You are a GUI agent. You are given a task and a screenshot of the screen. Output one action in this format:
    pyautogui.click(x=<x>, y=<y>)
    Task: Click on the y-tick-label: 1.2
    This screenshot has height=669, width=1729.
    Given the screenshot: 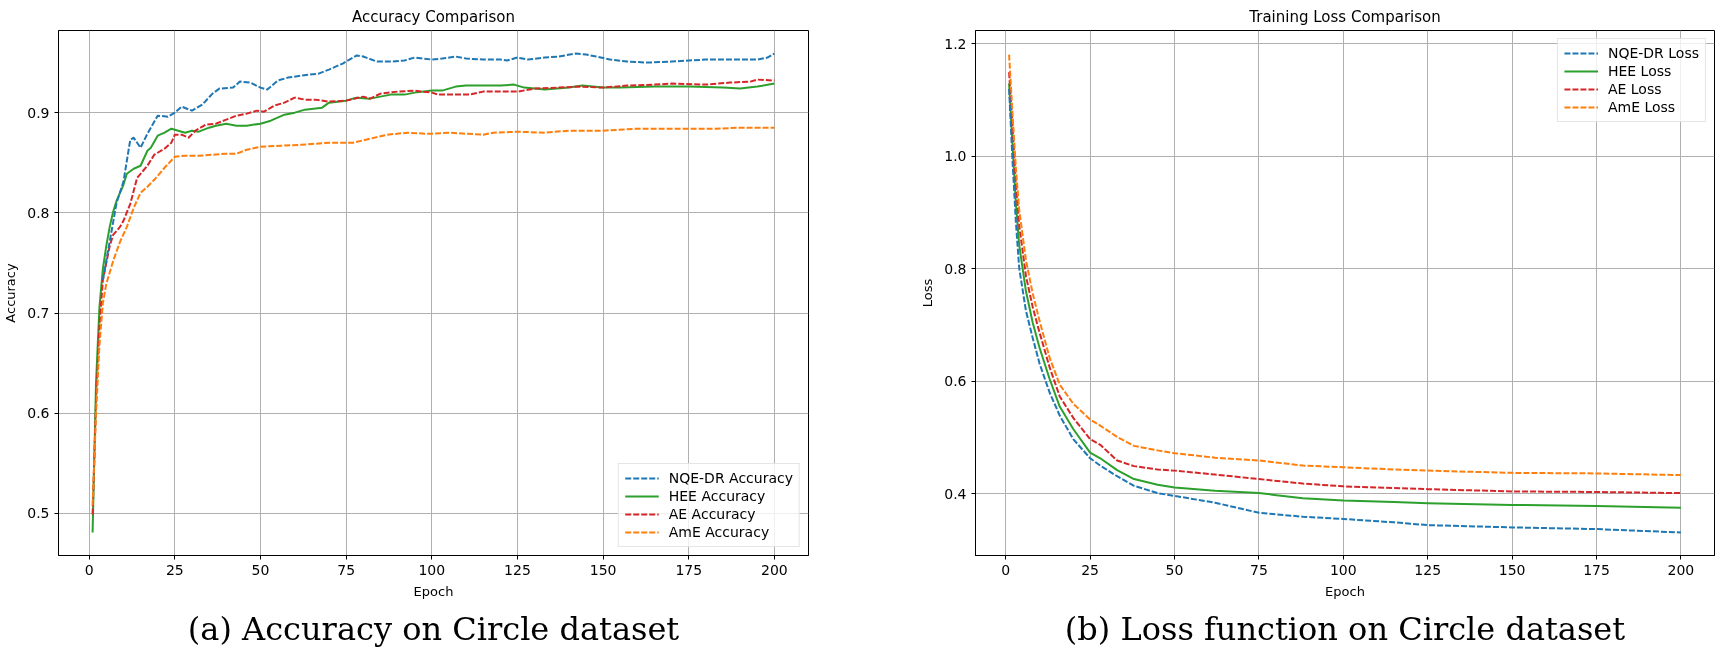 What is the action you would take?
    pyautogui.click(x=955, y=43)
    